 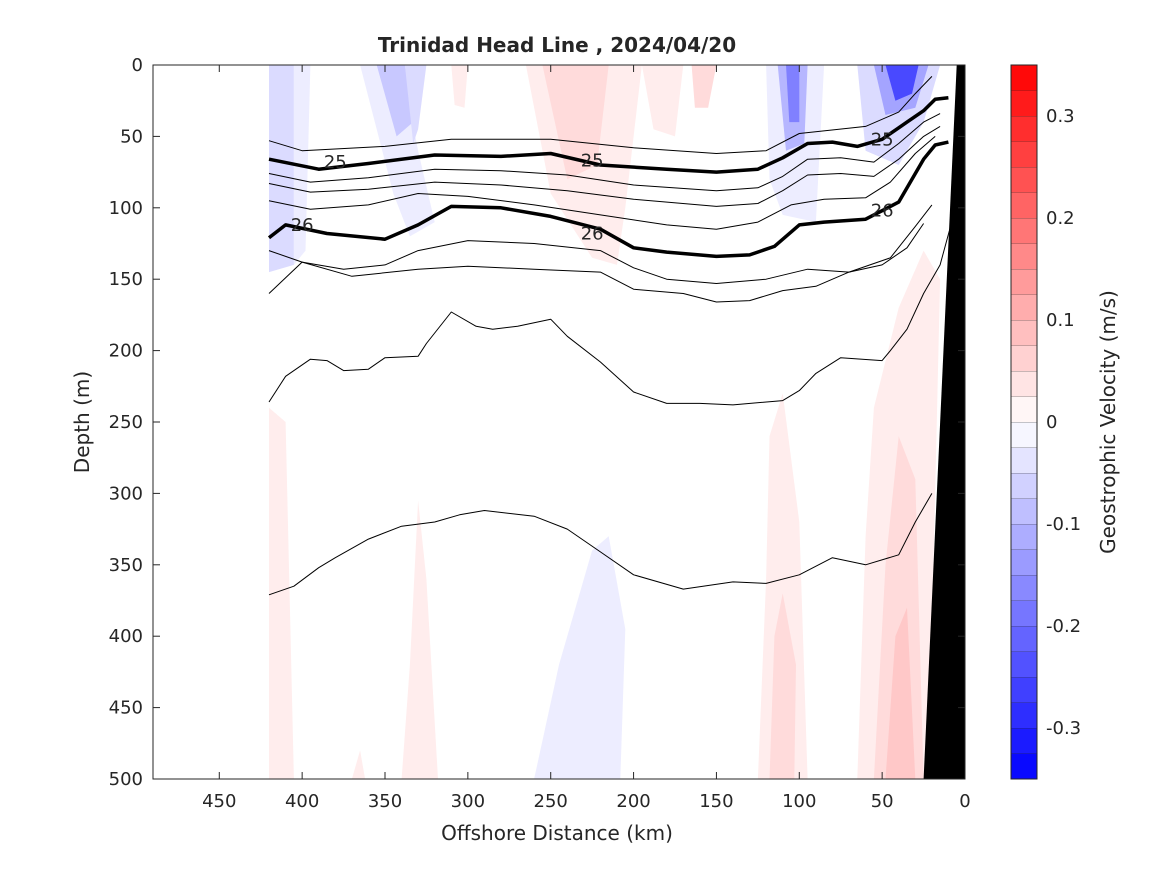 What do you see at coordinates (126, 279) in the screenshot?
I see `y-tick-label: 150` at bounding box center [126, 279].